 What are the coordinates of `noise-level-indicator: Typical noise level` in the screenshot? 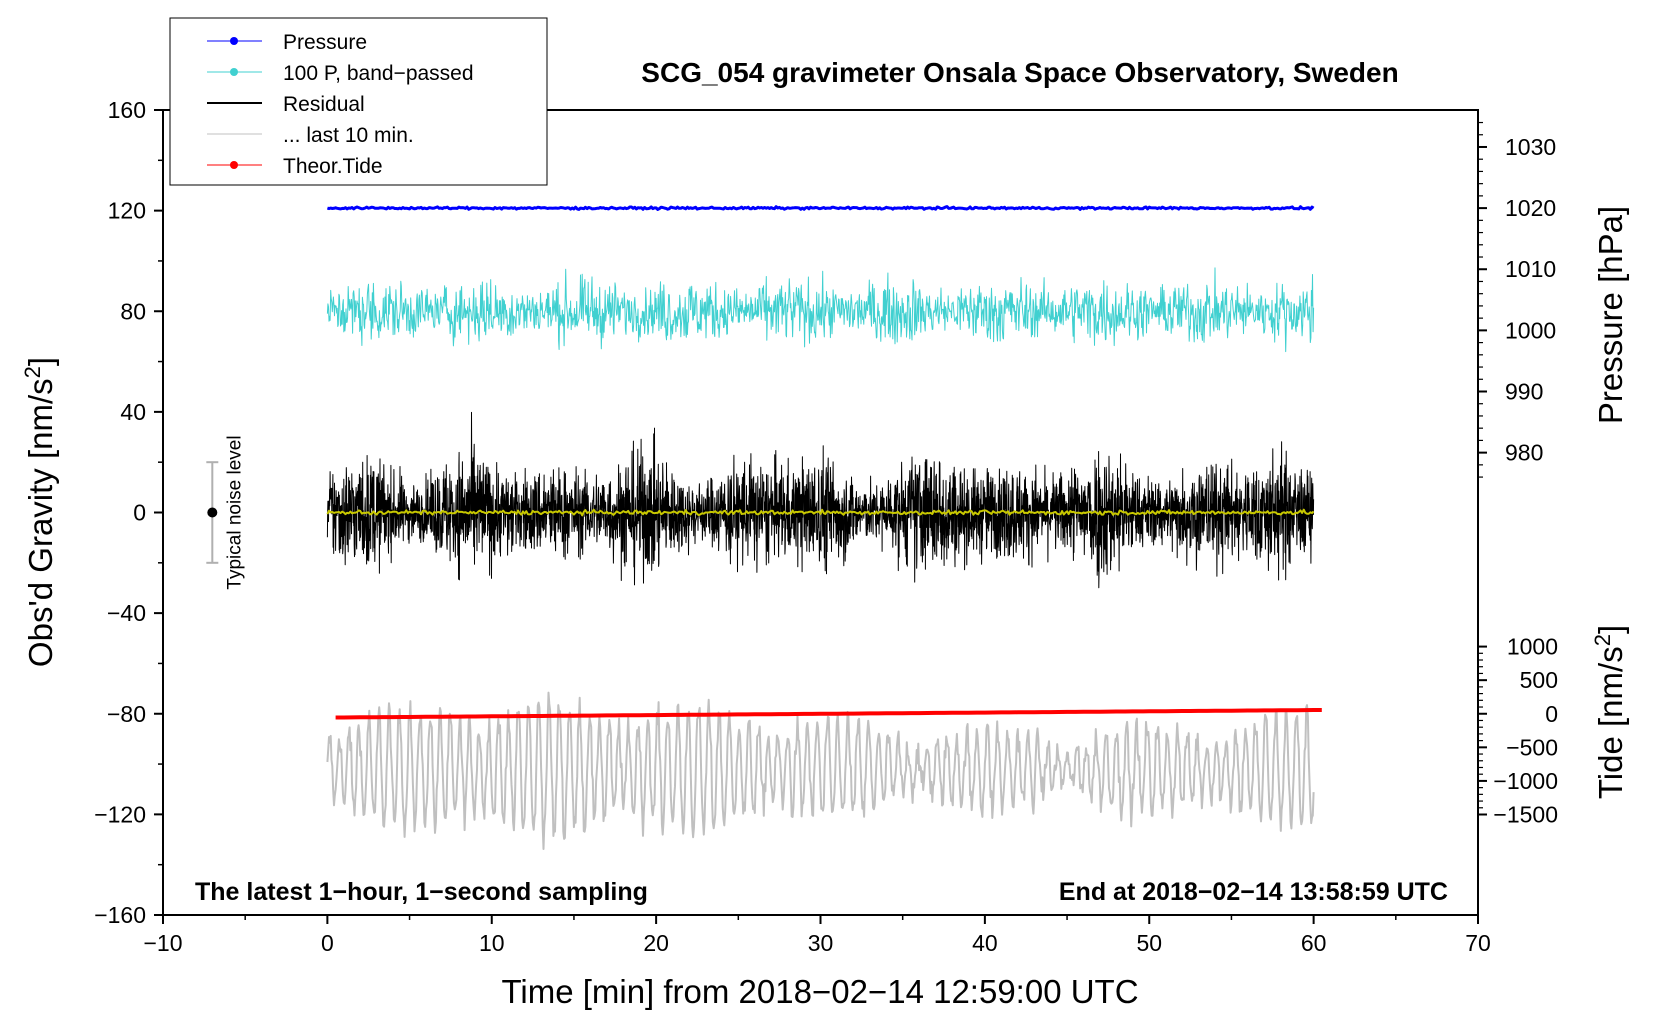 It's located at (225, 512).